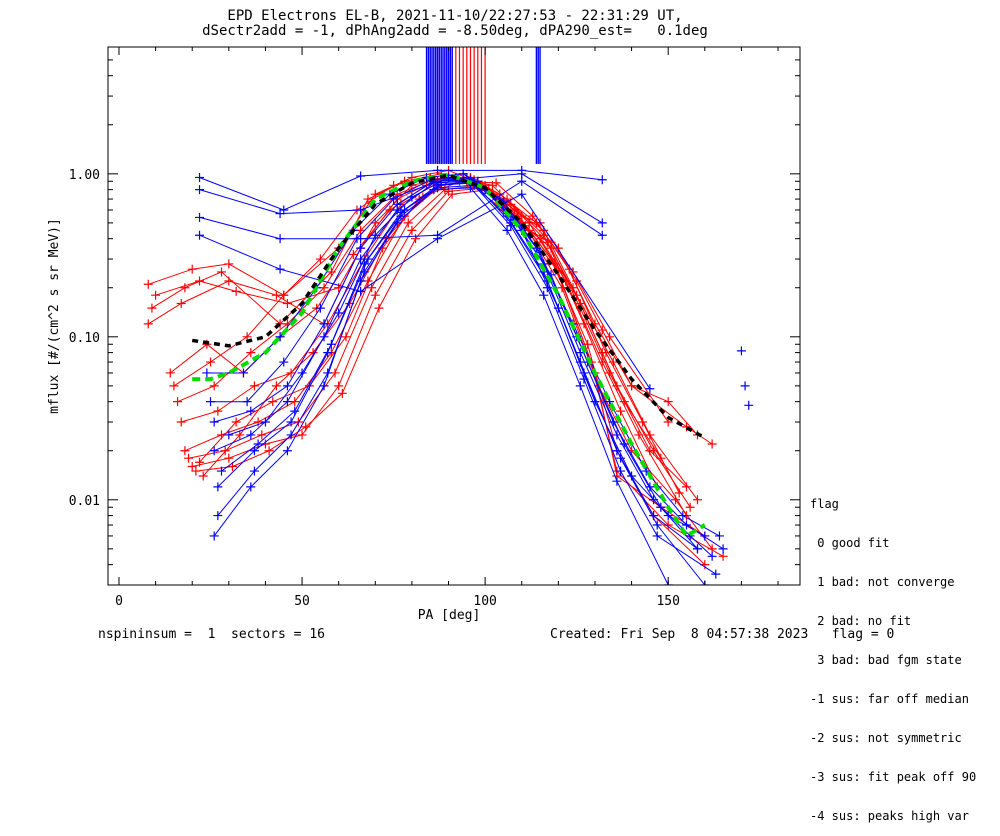 This screenshot has width=1000, height=836. I want to click on legend-item: -2 sus: not symmetric, so click(886, 738).